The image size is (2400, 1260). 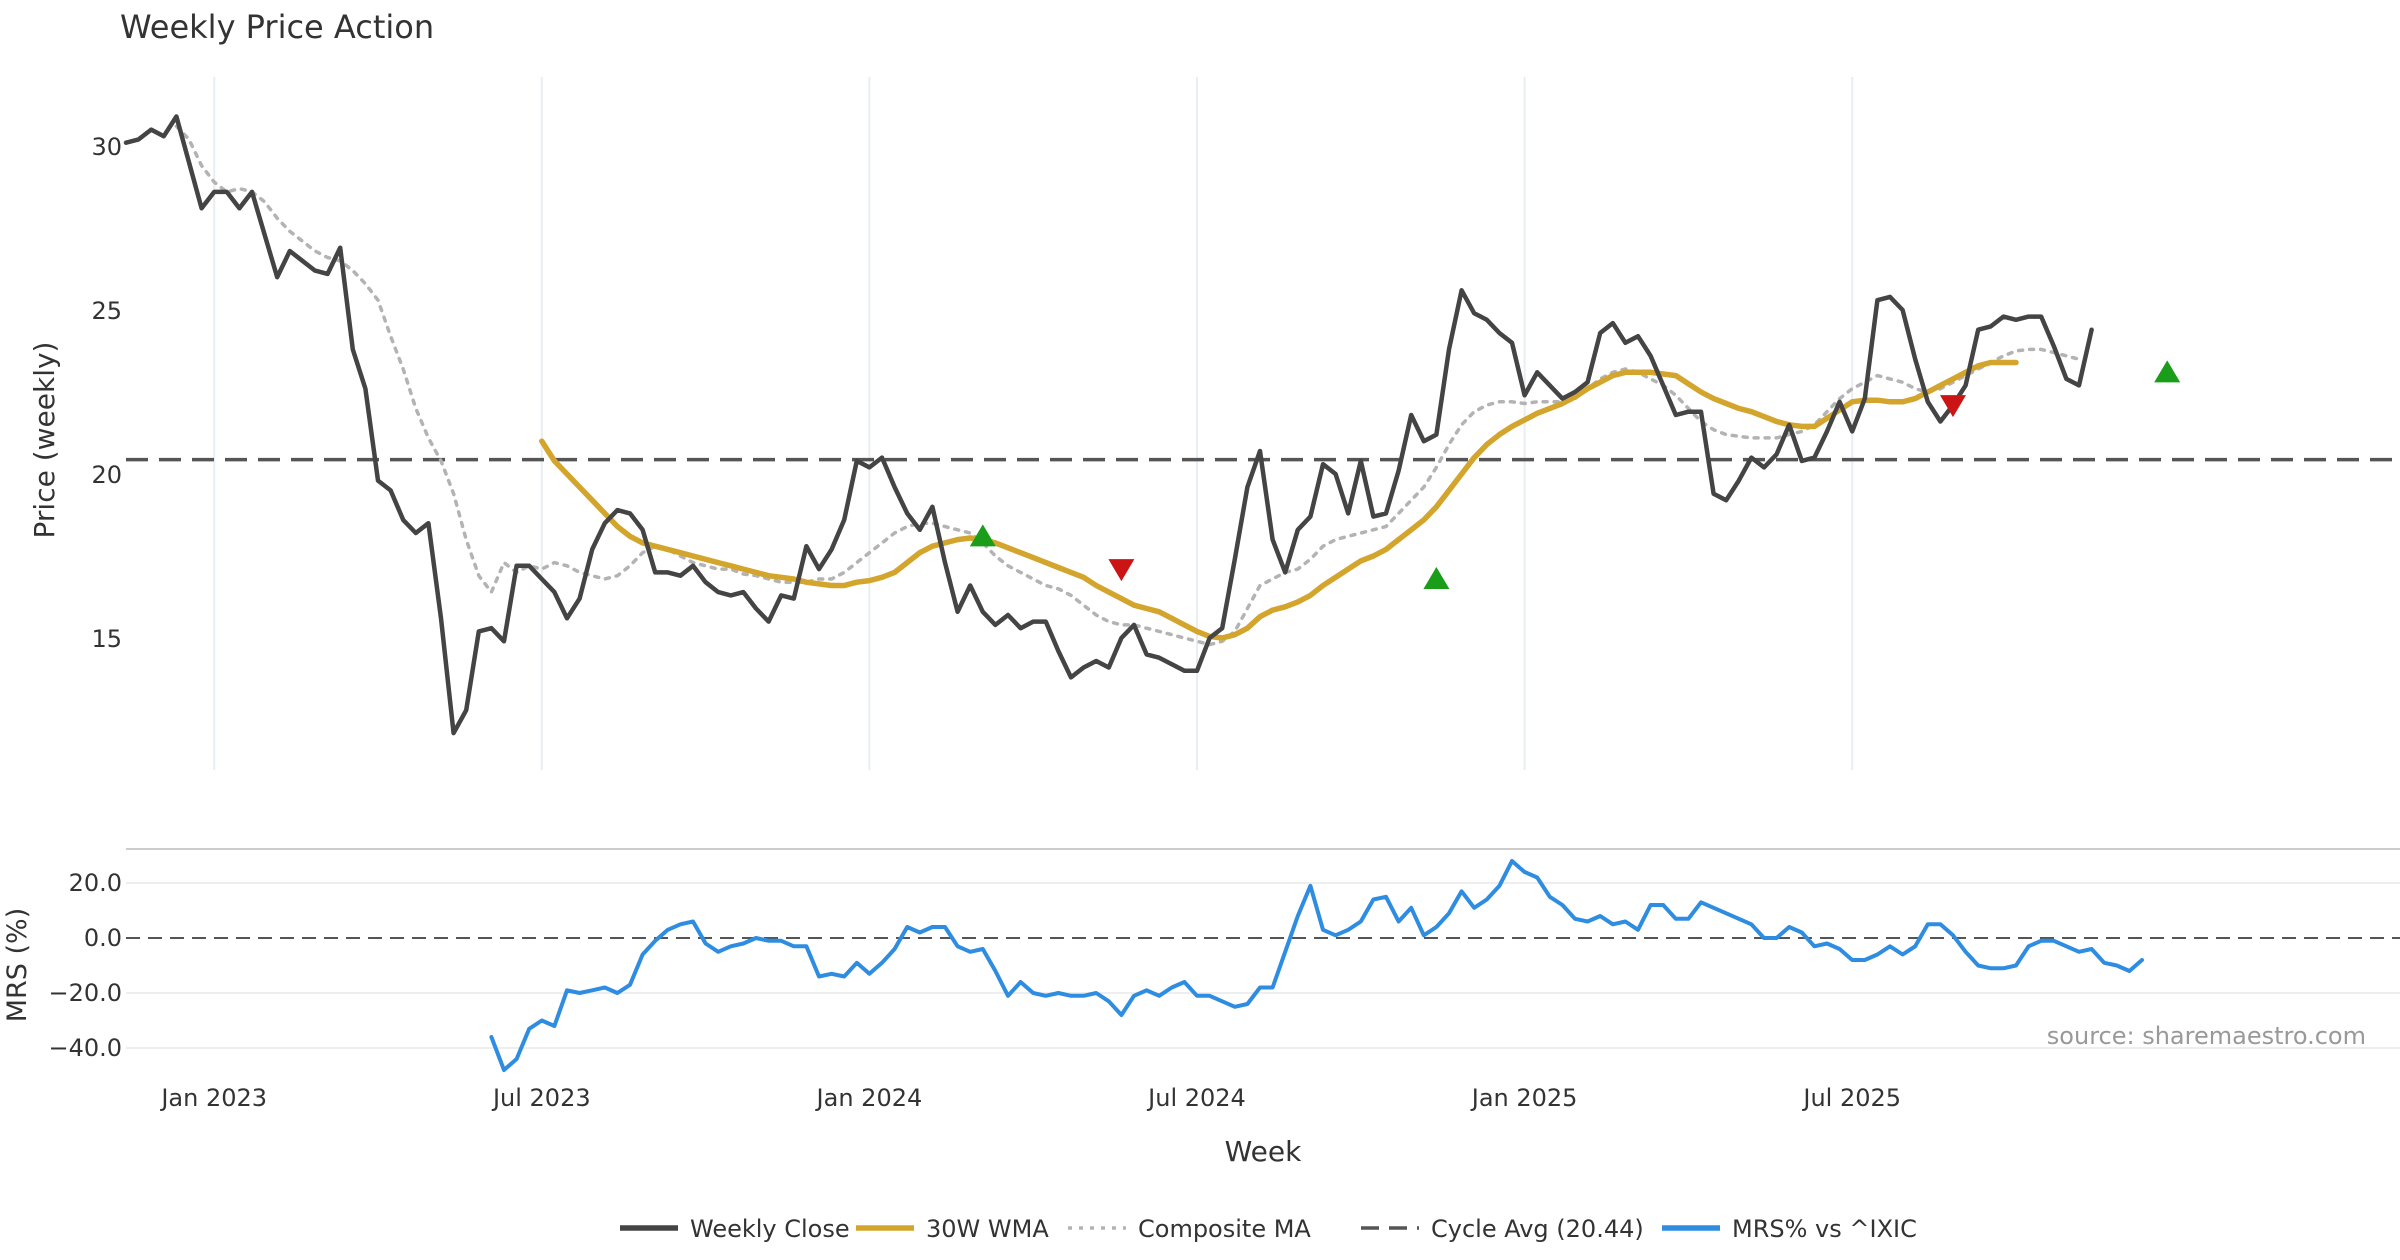 What do you see at coordinates (1524, 1098) in the screenshot?
I see `x-tick-label: Jan 2025` at bounding box center [1524, 1098].